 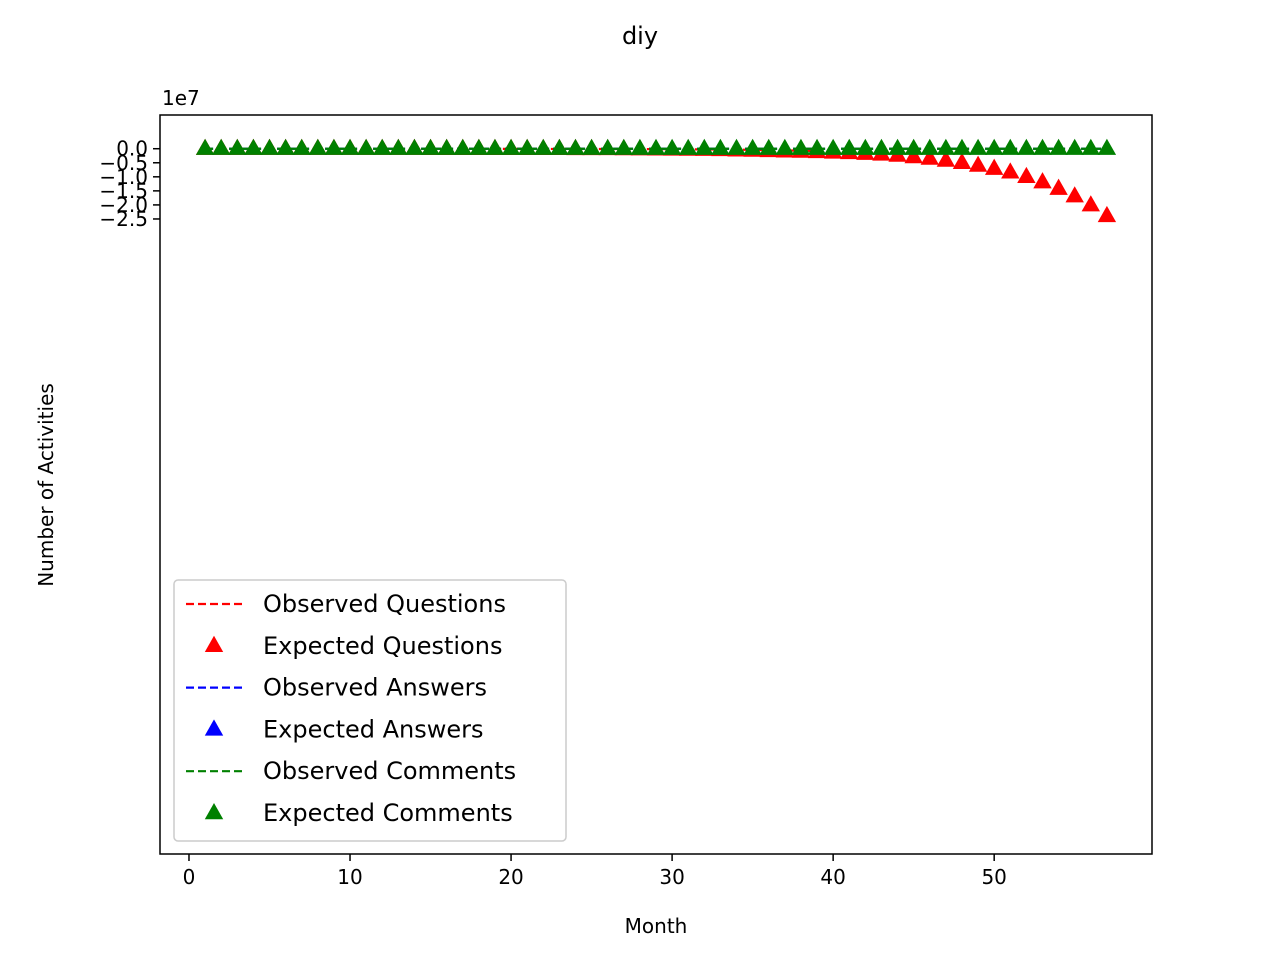 What do you see at coordinates (349, 877) in the screenshot?
I see `x-tick-label: 10` at bounding box center [349, 877].